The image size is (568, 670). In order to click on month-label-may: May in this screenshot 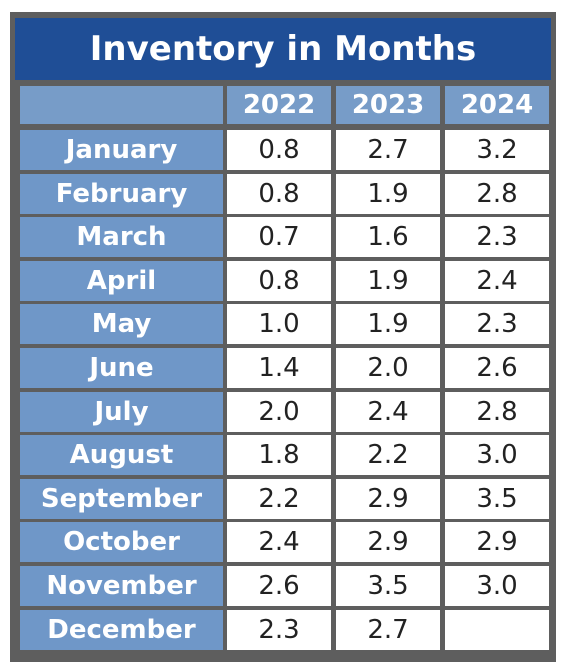, I will do `click(121, 324)`.